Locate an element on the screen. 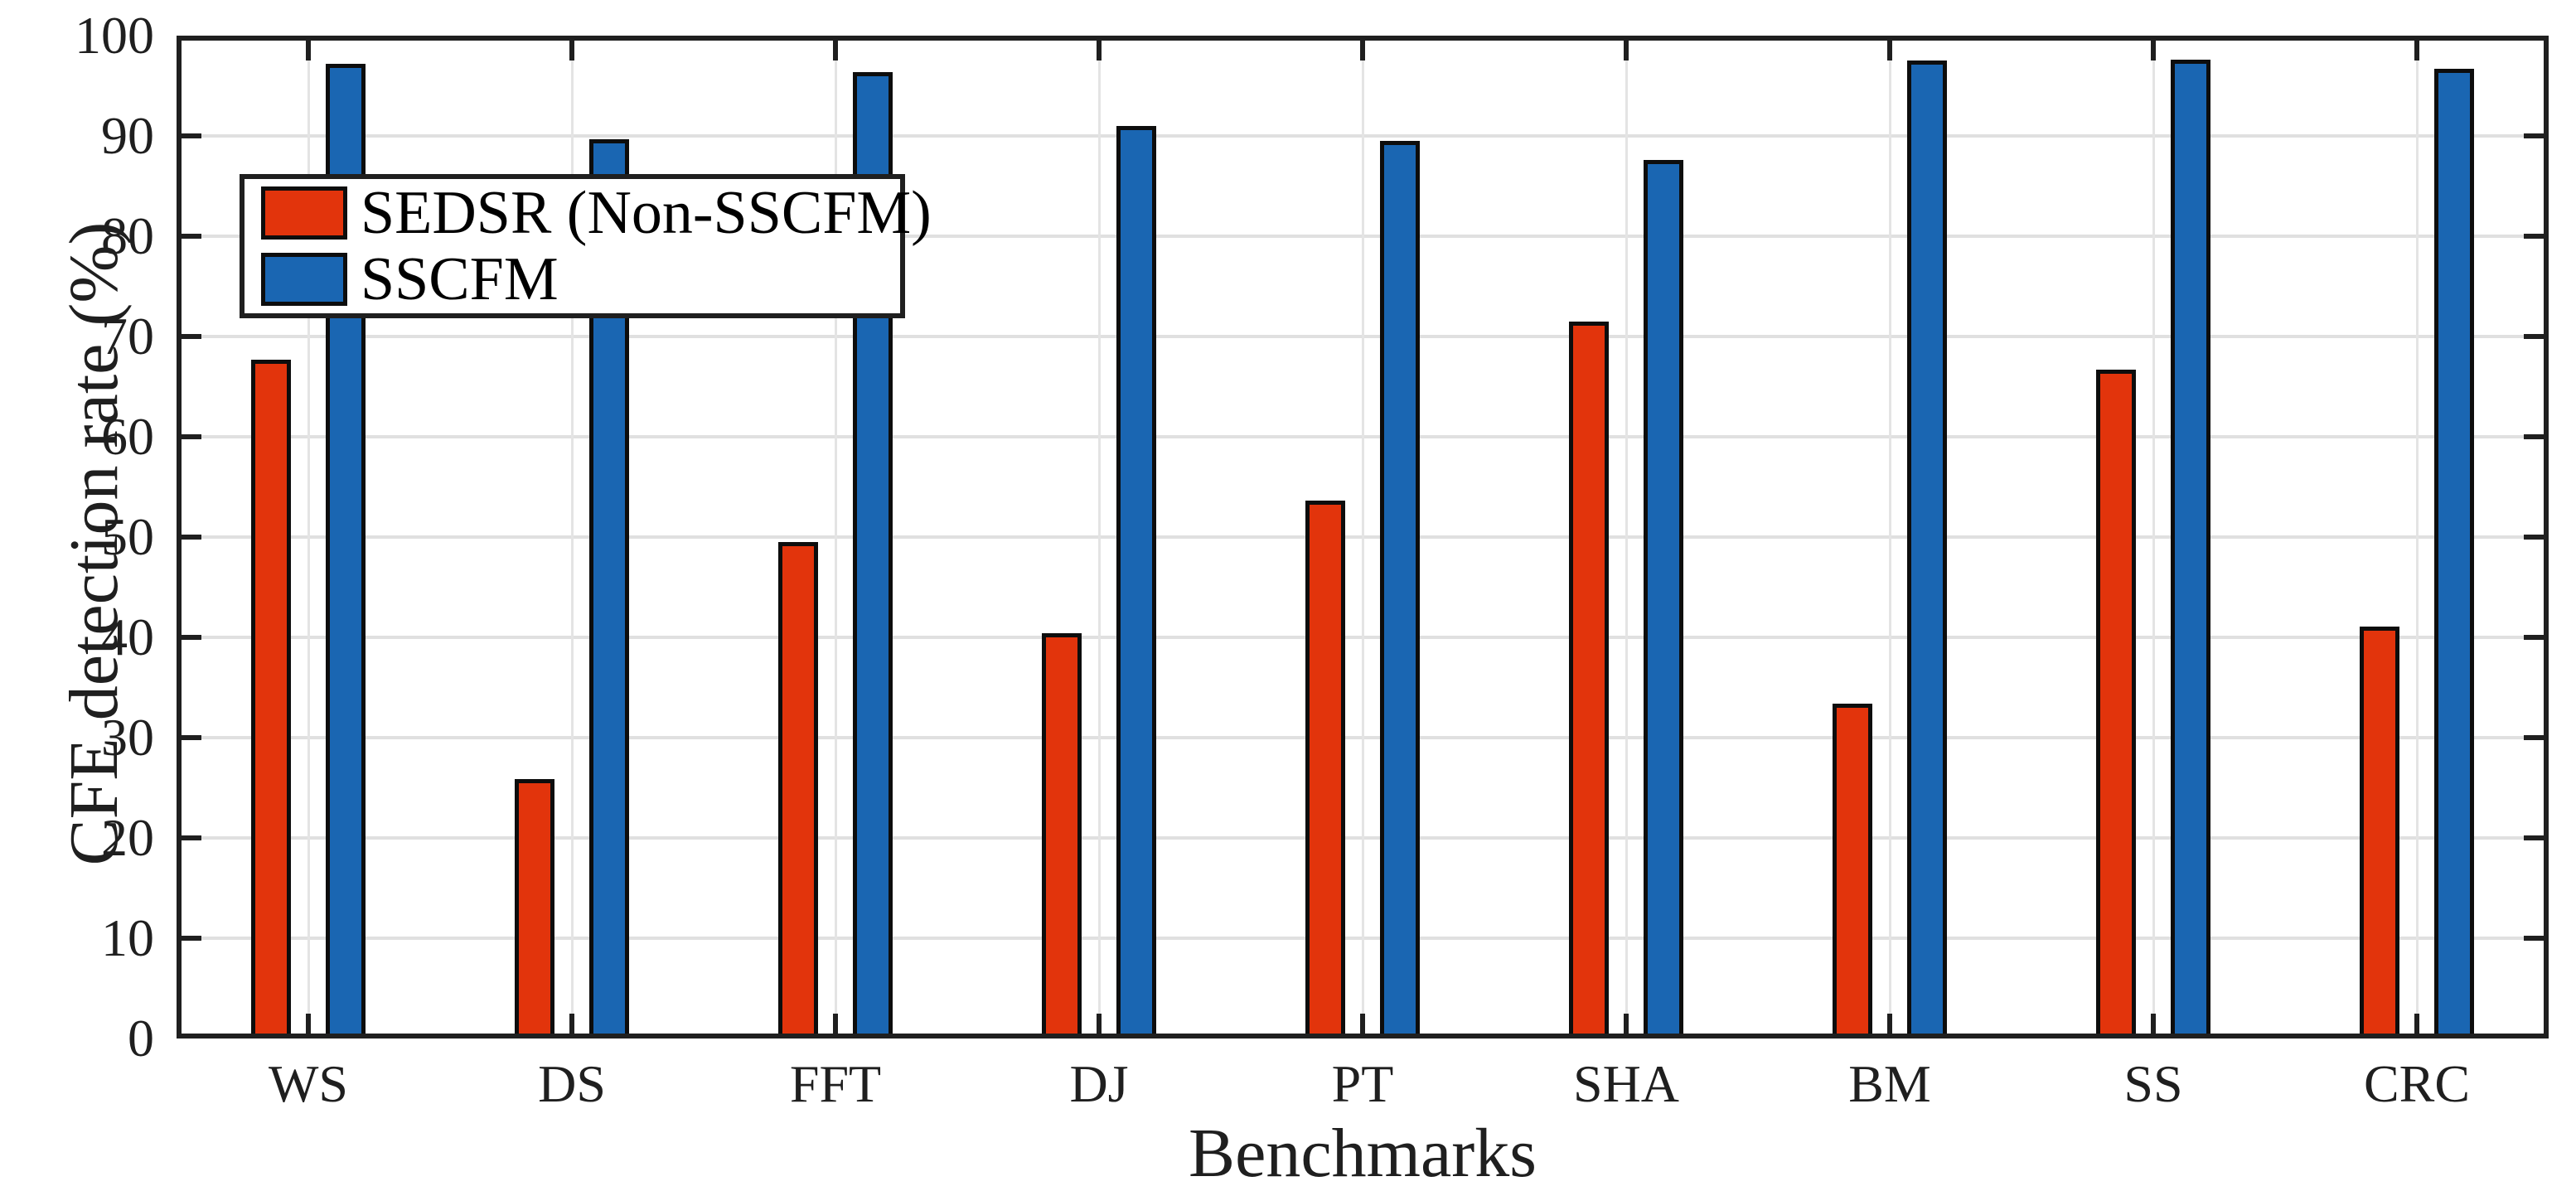 The image size is (2576, 1191). bar-sedsr-FFT is located at coordinates (798, 790).